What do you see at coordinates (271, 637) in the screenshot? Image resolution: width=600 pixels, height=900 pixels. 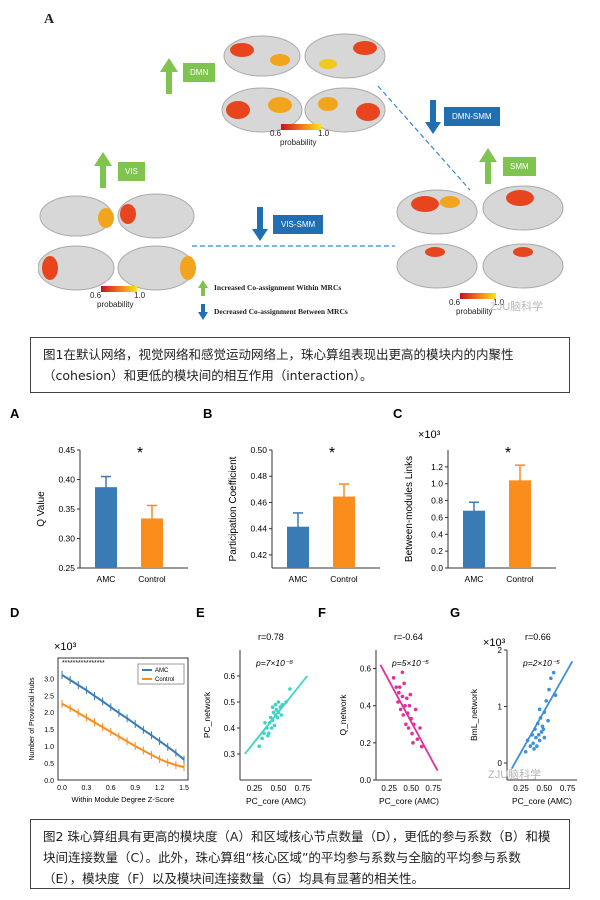 I see `r-value: r=0.78` at bounding box center [271, 637].